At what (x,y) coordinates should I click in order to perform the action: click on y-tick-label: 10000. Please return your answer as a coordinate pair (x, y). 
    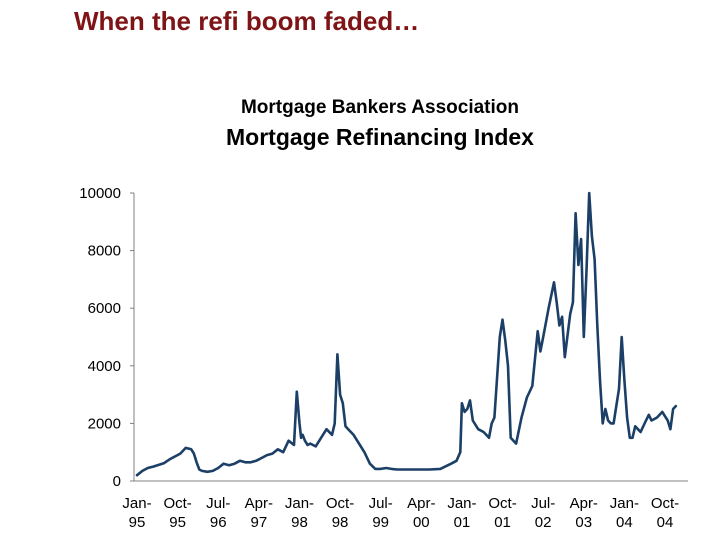
    Looking at the image, I should click on (100, 193).